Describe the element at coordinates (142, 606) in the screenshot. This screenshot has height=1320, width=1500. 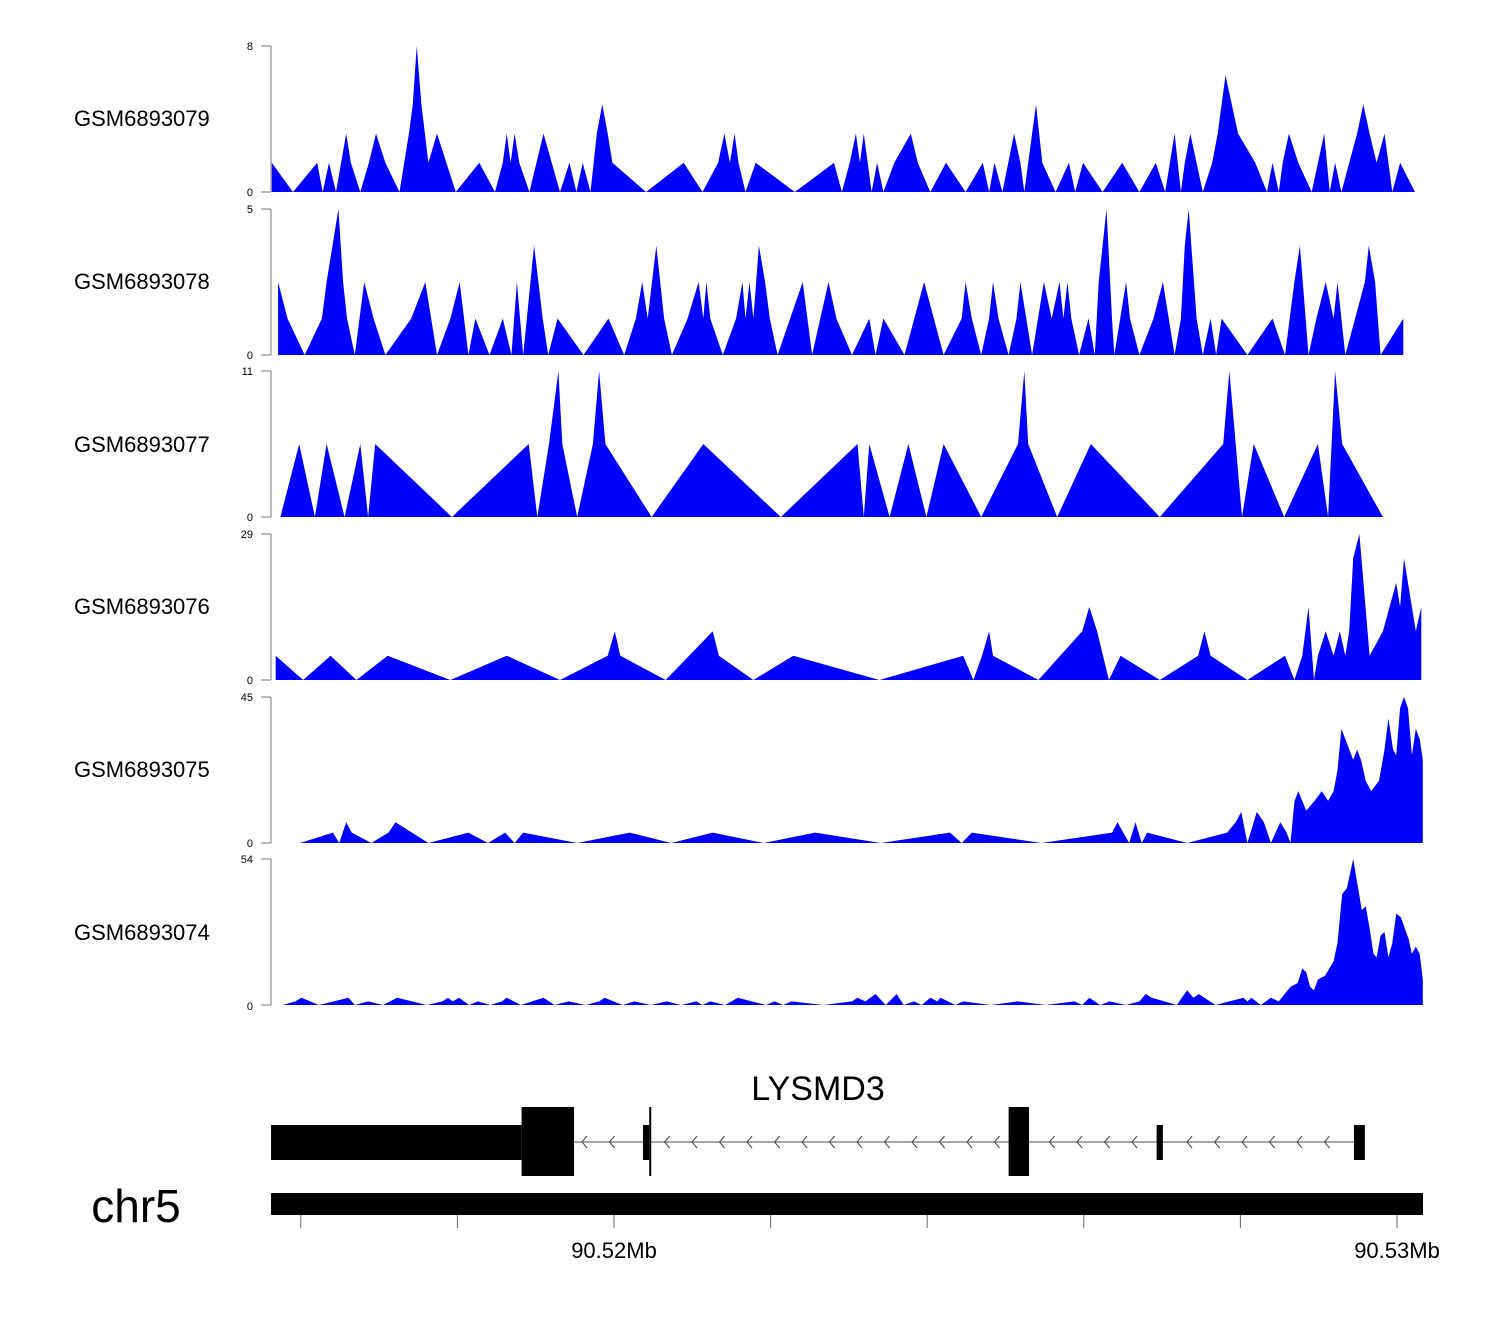
I see `track-label: GSM6893076` at that location.